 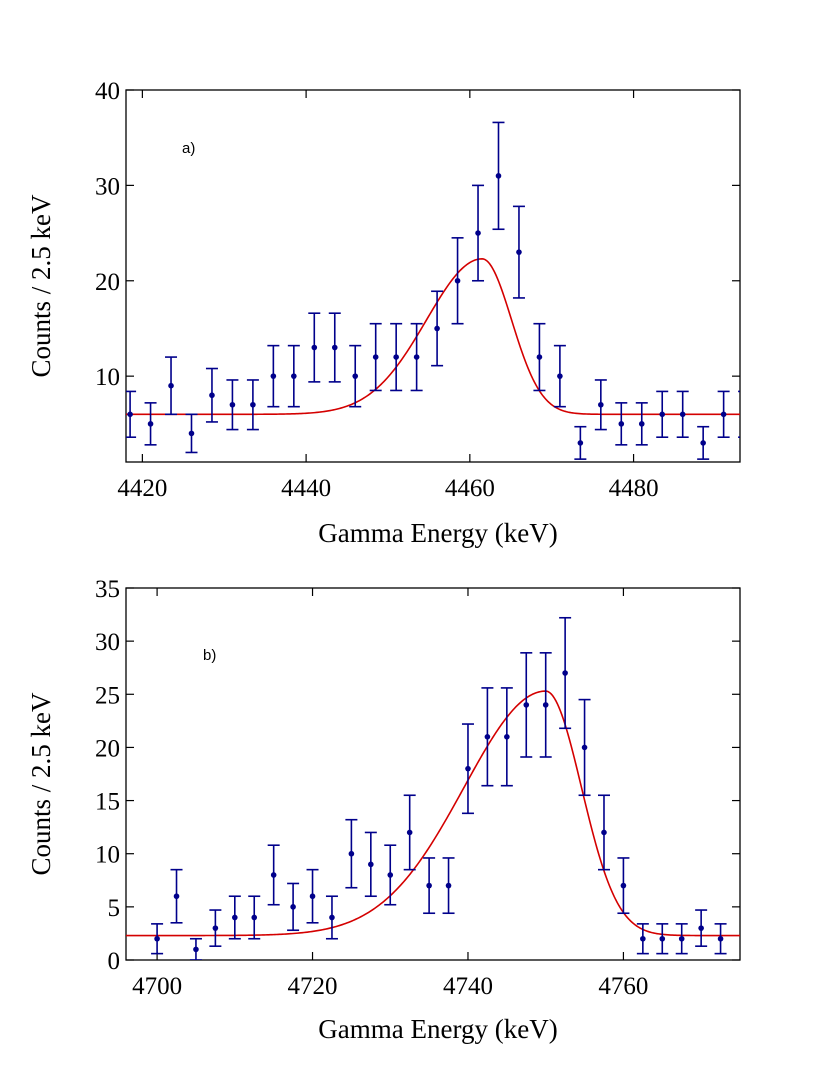 I want to click on x-tick-label: 4760, so click(x=623, y=986).